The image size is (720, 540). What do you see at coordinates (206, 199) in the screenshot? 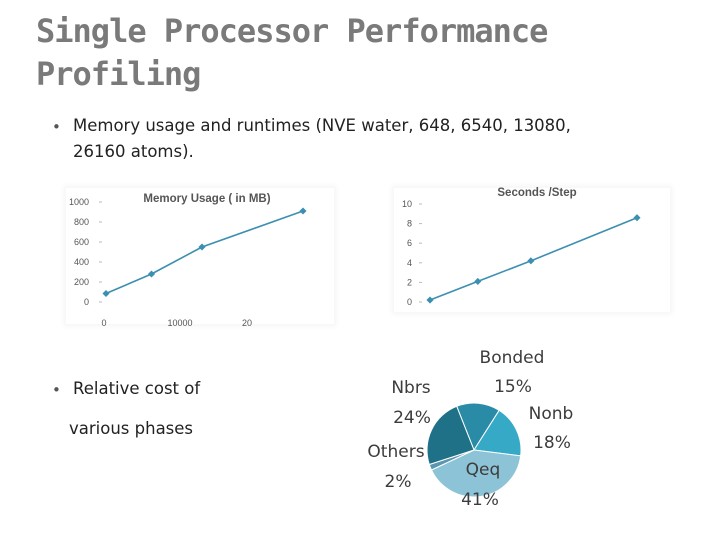
I see `memory-chart-title: Memory Usage ( in MB)` at bounding box center [206, 199].